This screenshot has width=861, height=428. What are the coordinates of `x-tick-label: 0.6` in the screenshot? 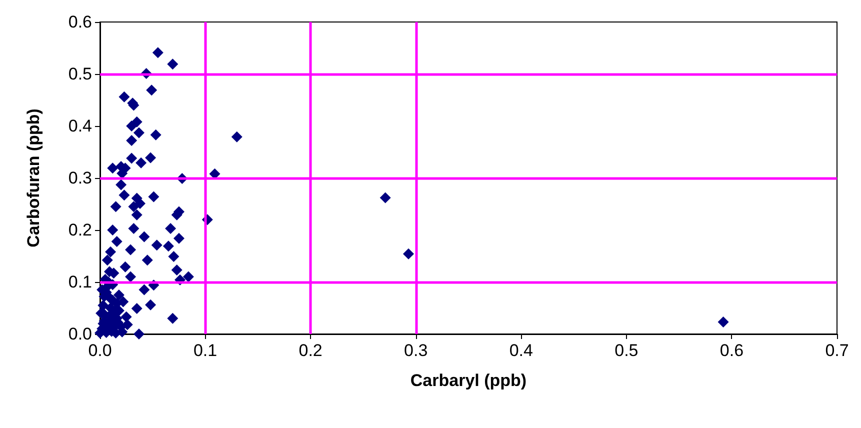 It's located at (732, 350).